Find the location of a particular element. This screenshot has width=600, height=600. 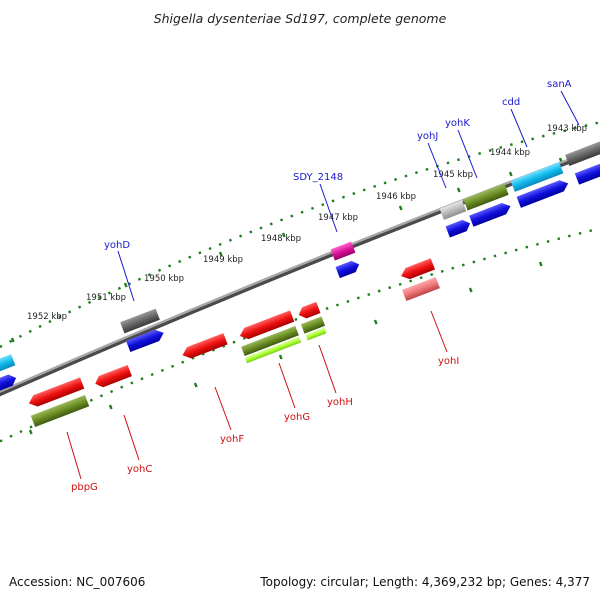

kbp-label-1947: 1947 kbp is located at coordinates (338, 218).